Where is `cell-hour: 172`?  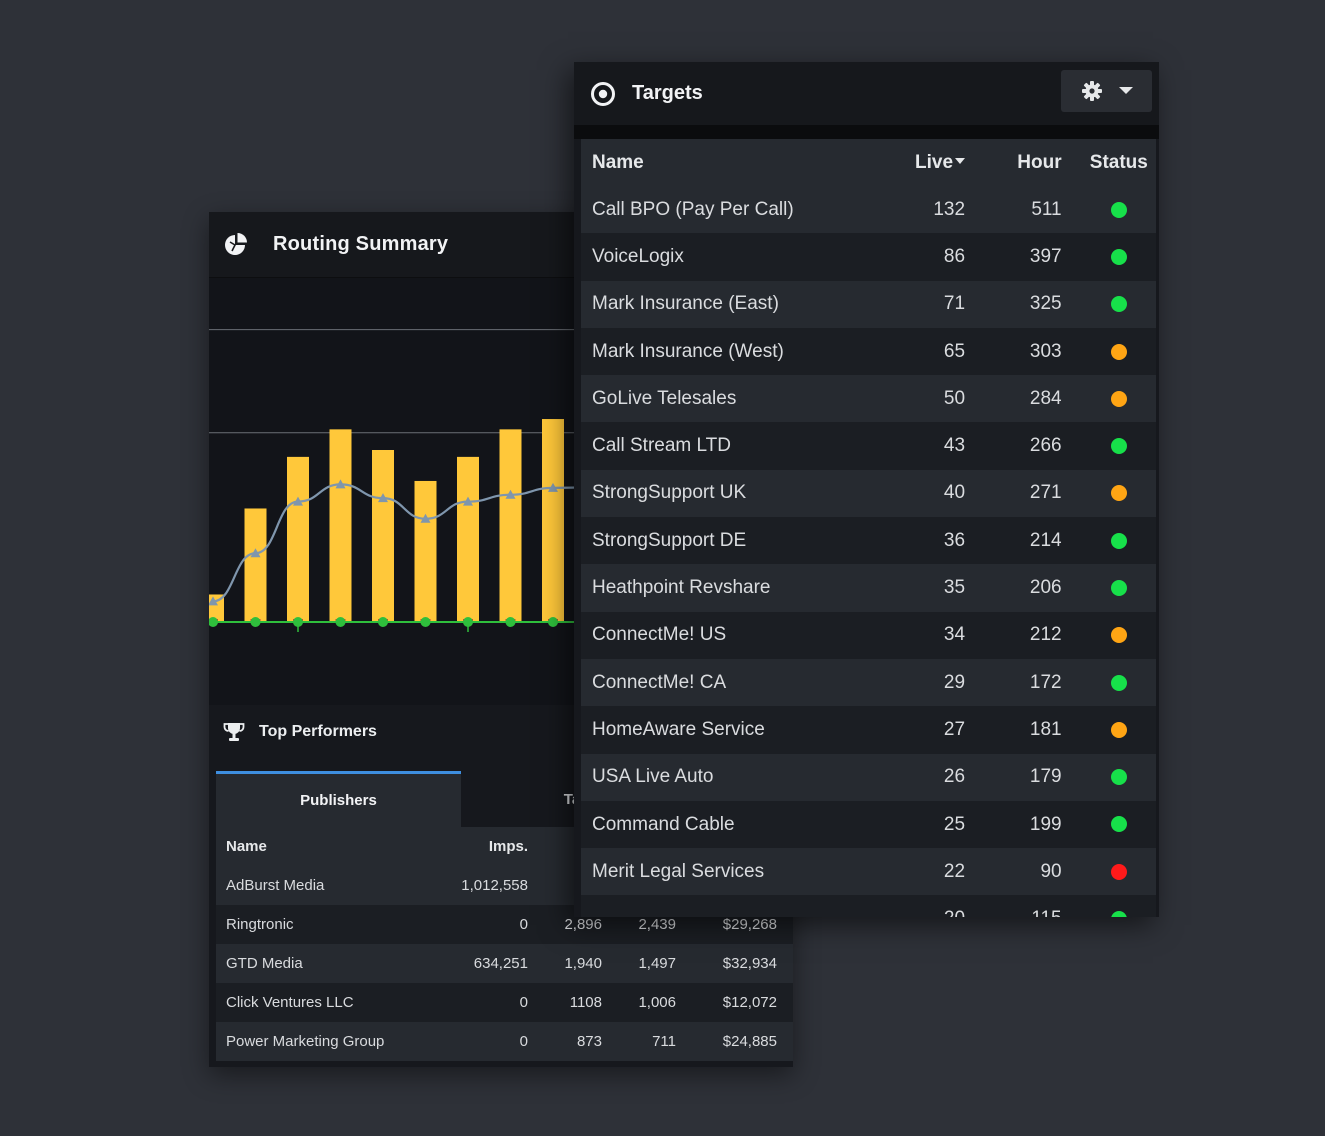
cell-hour: 172 is located at coordinates (1013, 682).